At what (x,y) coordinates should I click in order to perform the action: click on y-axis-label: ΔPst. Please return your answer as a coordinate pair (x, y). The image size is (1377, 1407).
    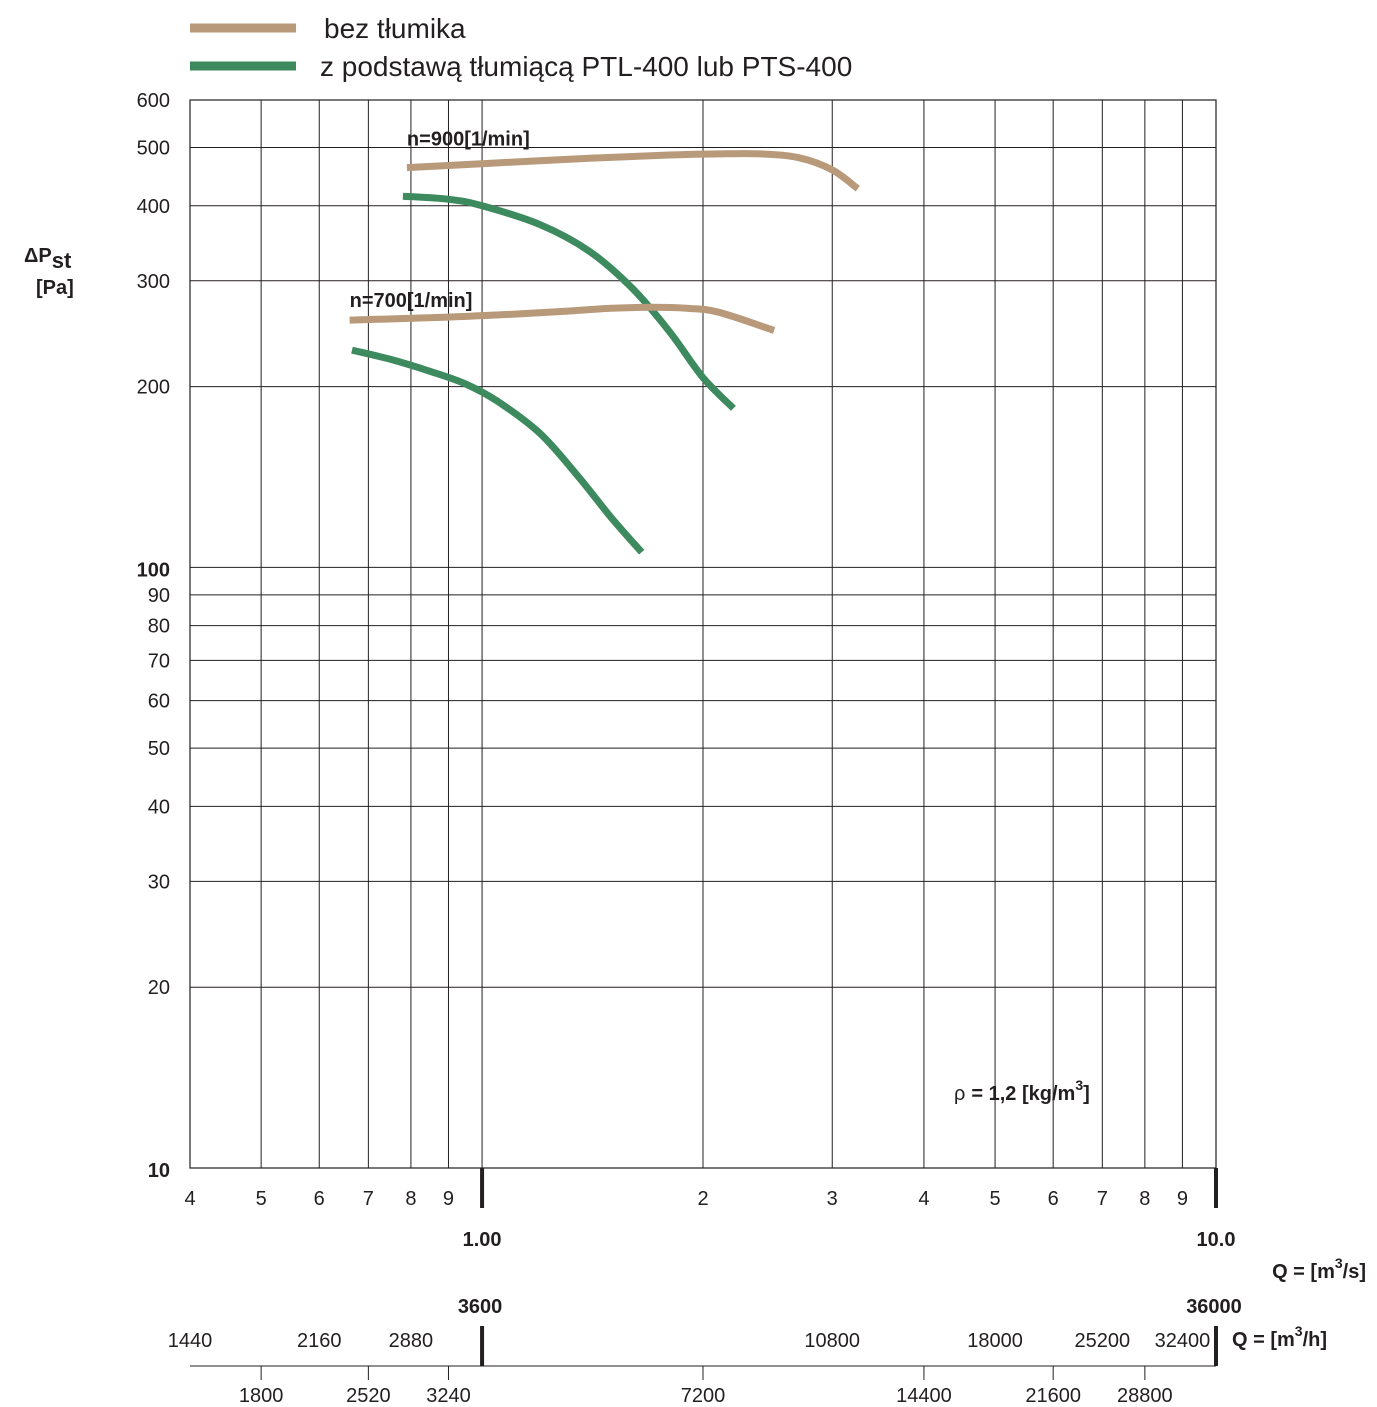
    Looking at the image, I should click on (48, 259).